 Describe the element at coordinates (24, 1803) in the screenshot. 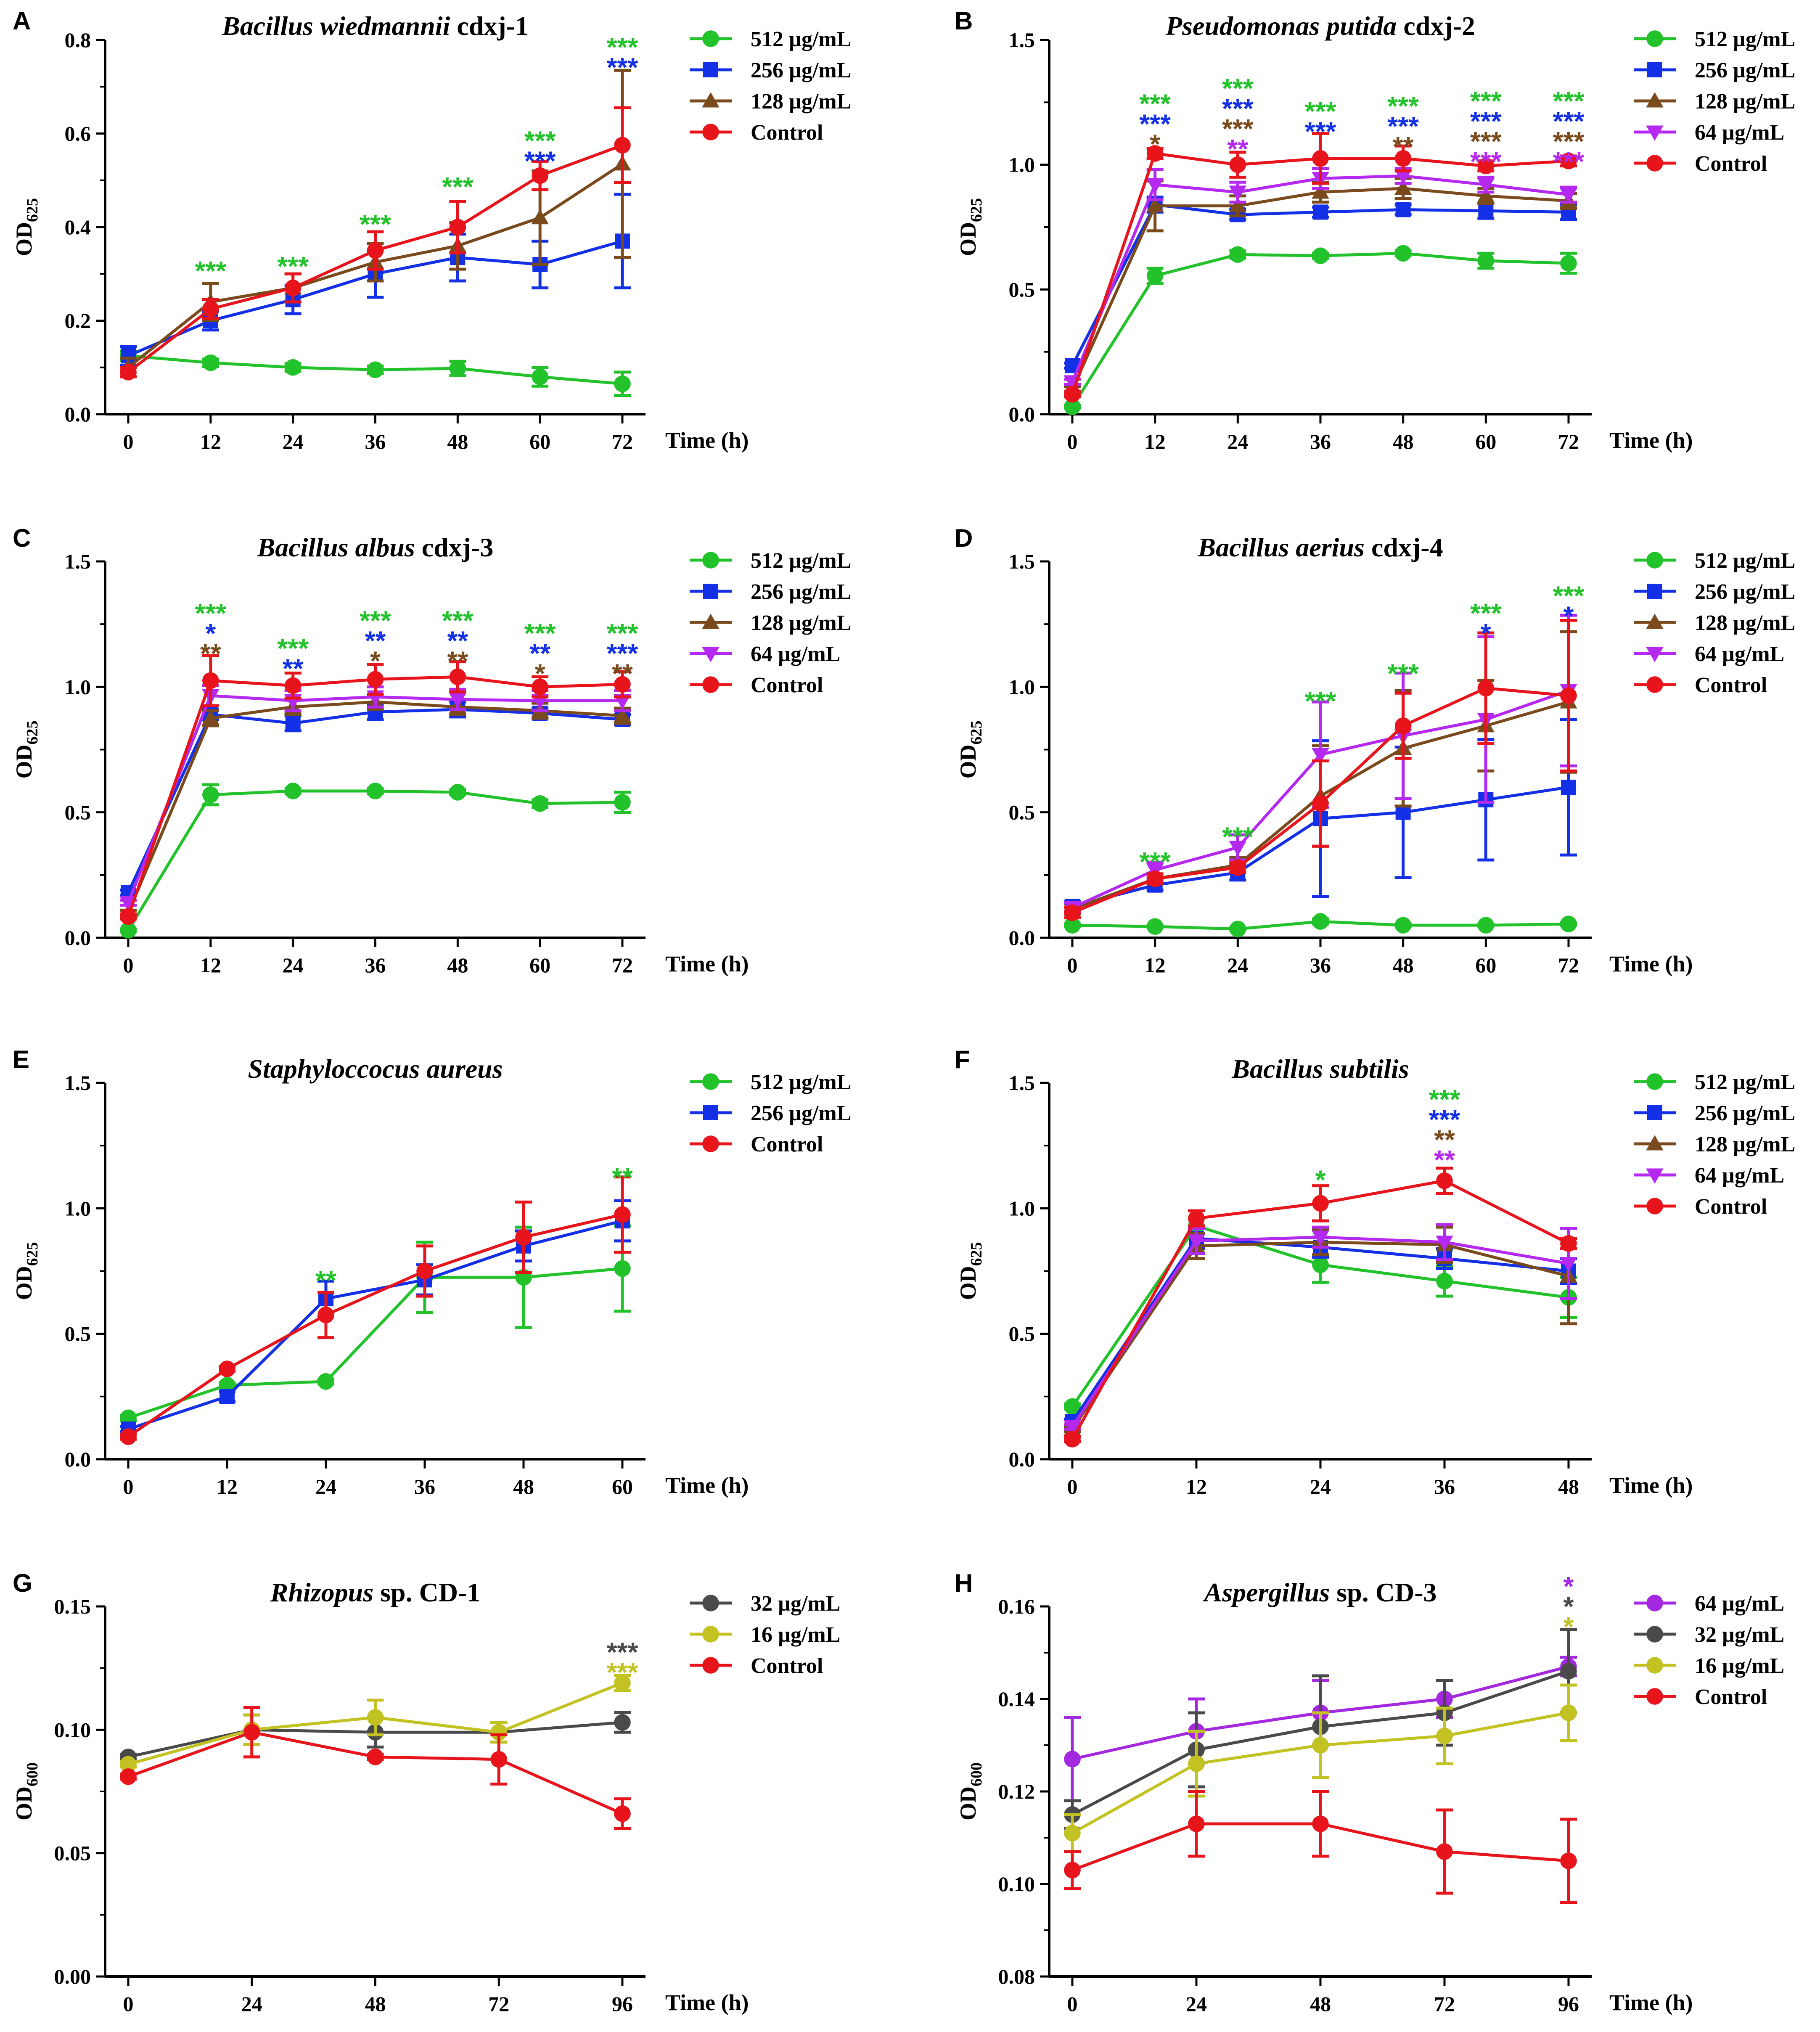

I see `y-axis-label-main: OD` at that location.